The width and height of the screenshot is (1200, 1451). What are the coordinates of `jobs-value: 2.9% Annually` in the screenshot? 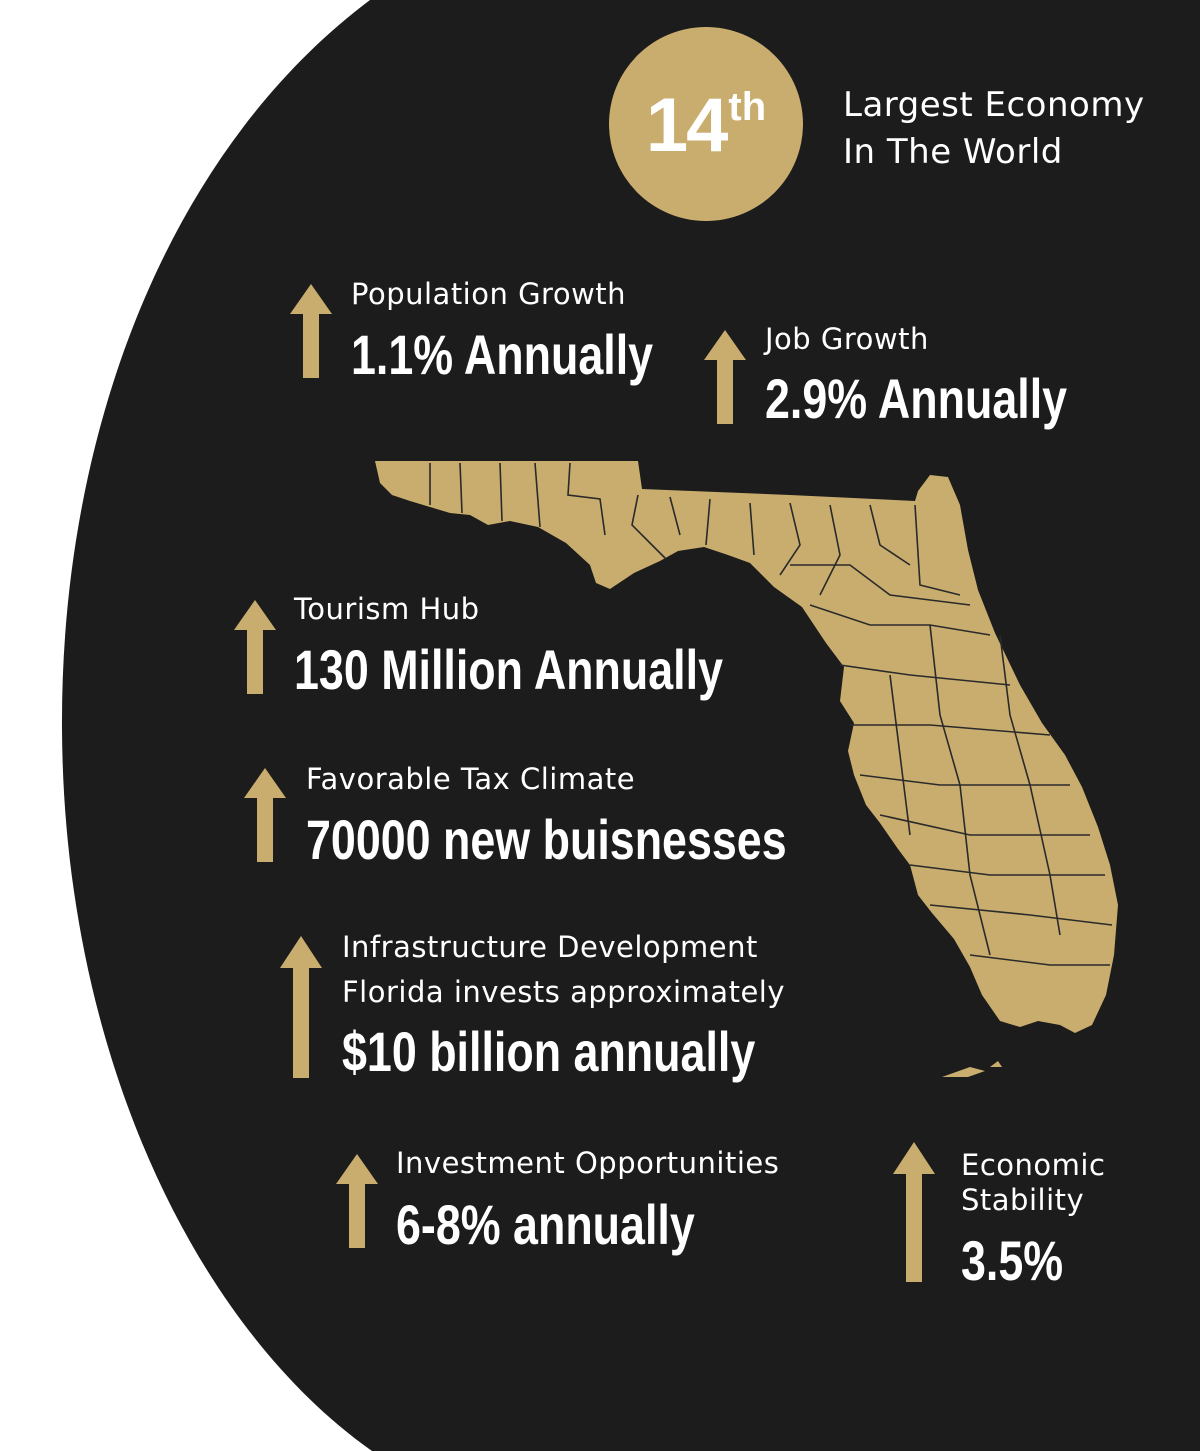 It's located at (916, 398).